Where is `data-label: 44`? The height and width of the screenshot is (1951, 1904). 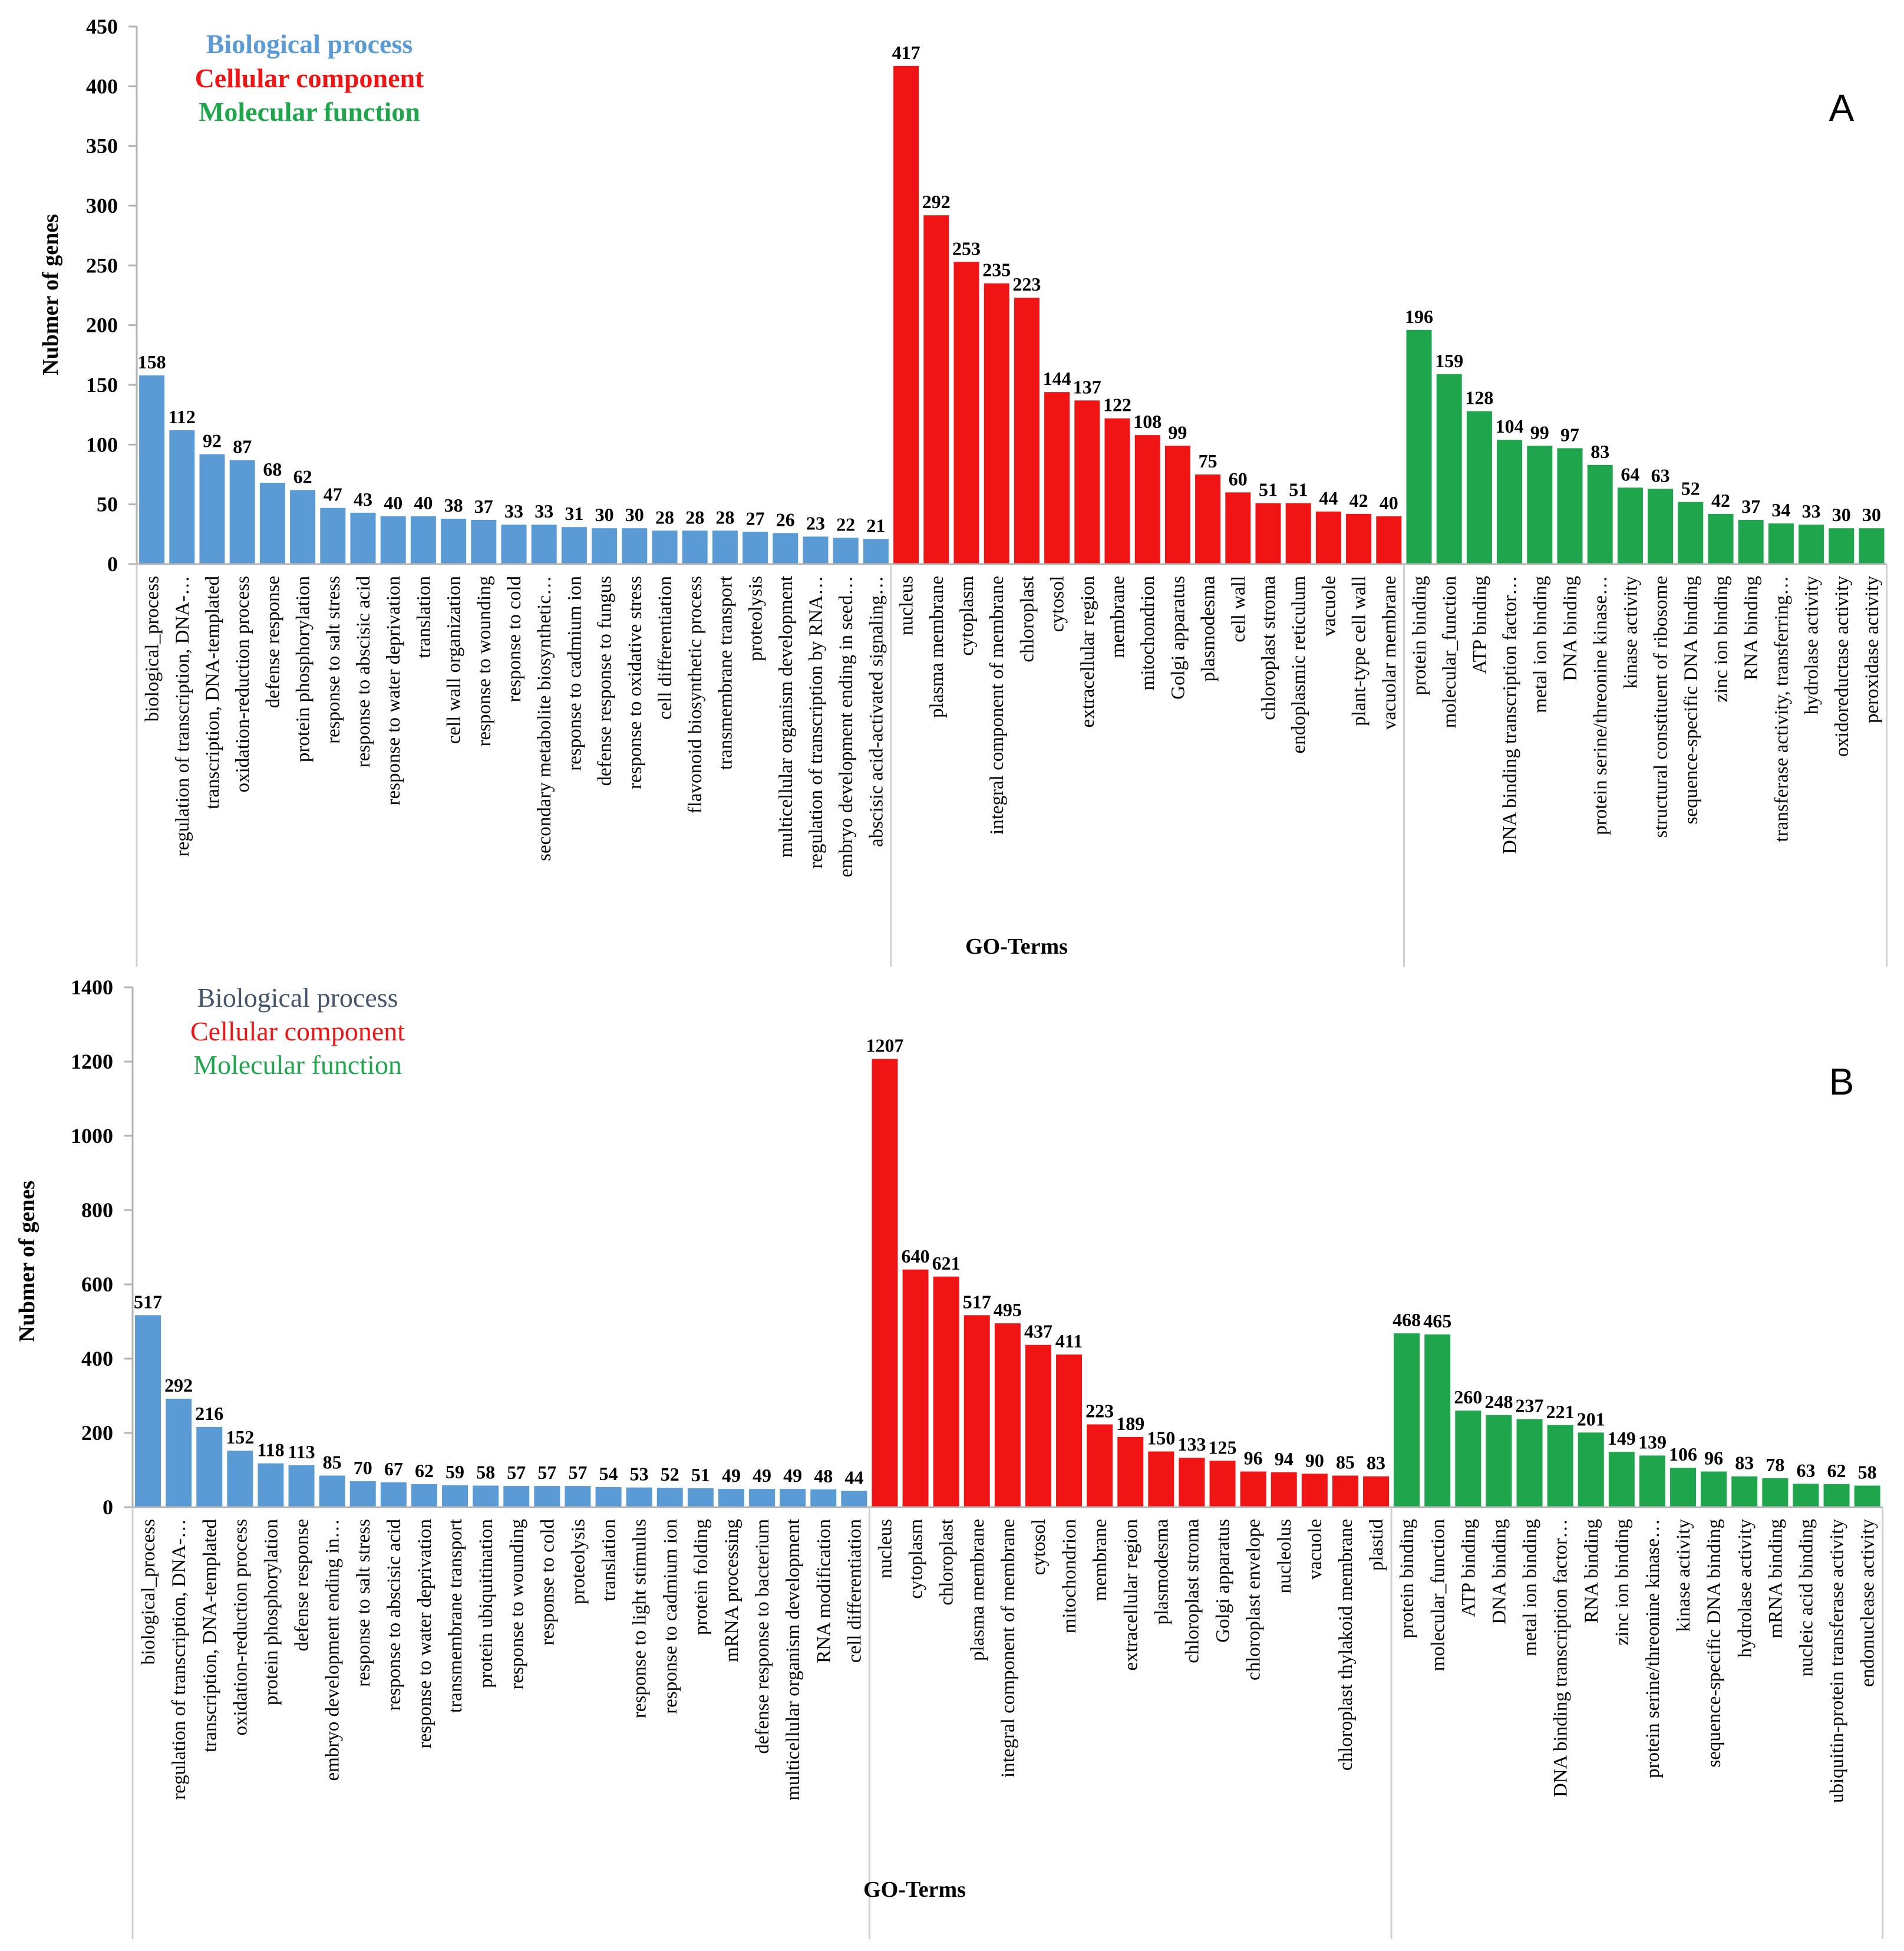 data-label: 44 is located at coordinates (853, 1477).